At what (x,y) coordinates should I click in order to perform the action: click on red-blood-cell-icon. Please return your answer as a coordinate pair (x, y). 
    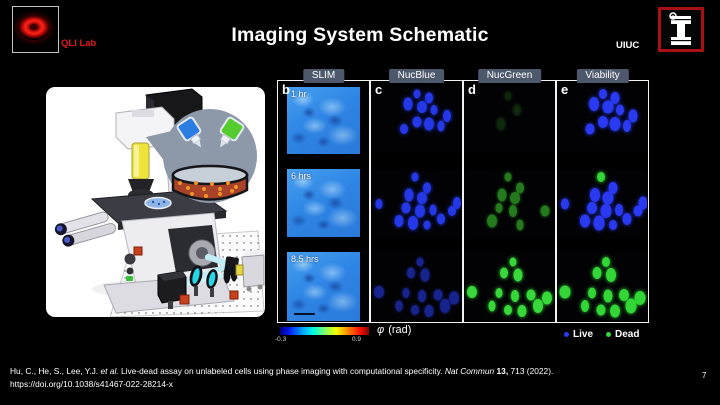
    Looking at the image, I should click on (34, 28).